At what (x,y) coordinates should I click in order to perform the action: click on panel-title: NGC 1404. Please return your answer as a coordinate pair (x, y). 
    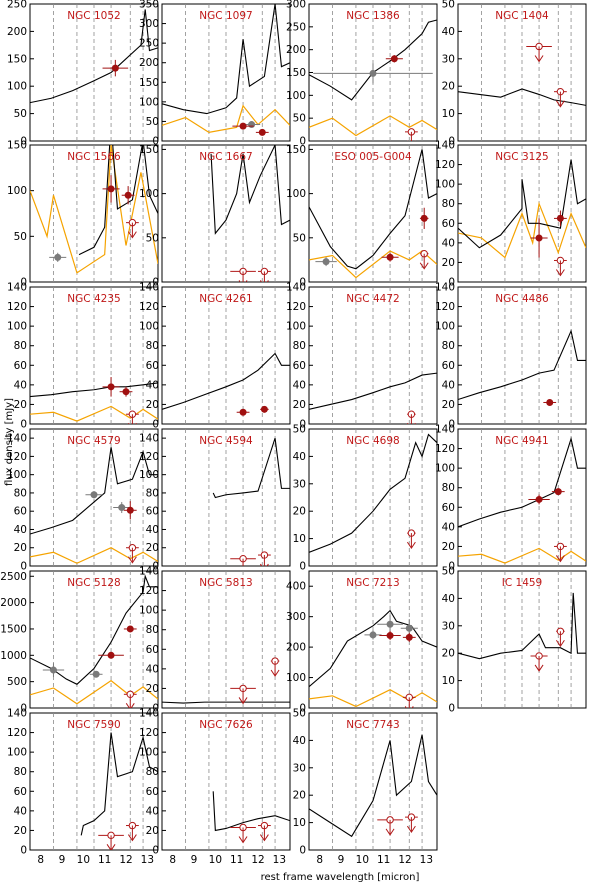
    Looking at the image, I should click on (522, 16).